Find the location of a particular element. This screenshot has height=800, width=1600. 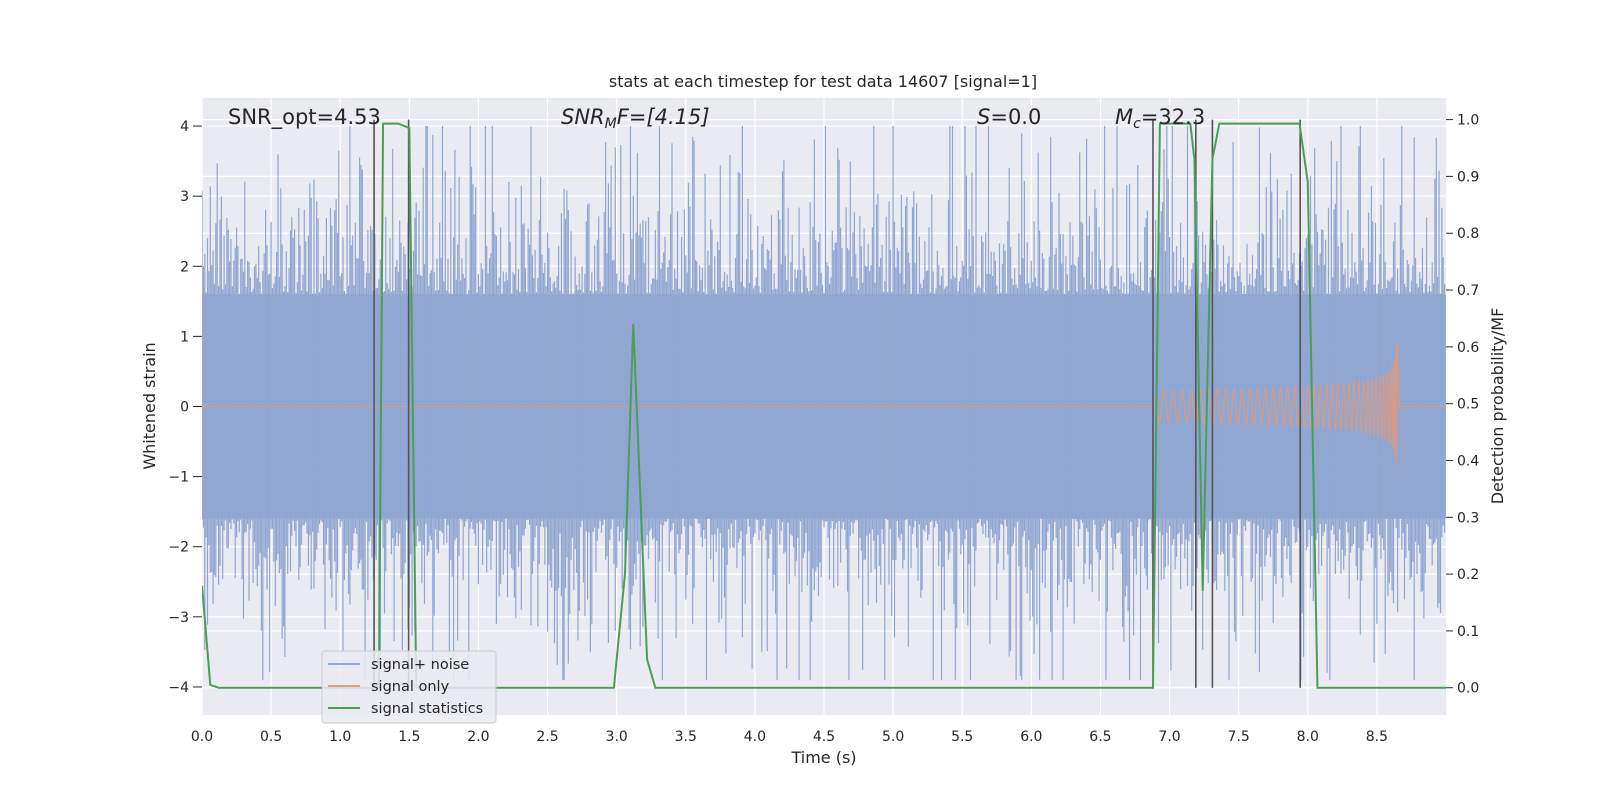

x-tick-label: 4.0 is located at coordinates (755, 737).